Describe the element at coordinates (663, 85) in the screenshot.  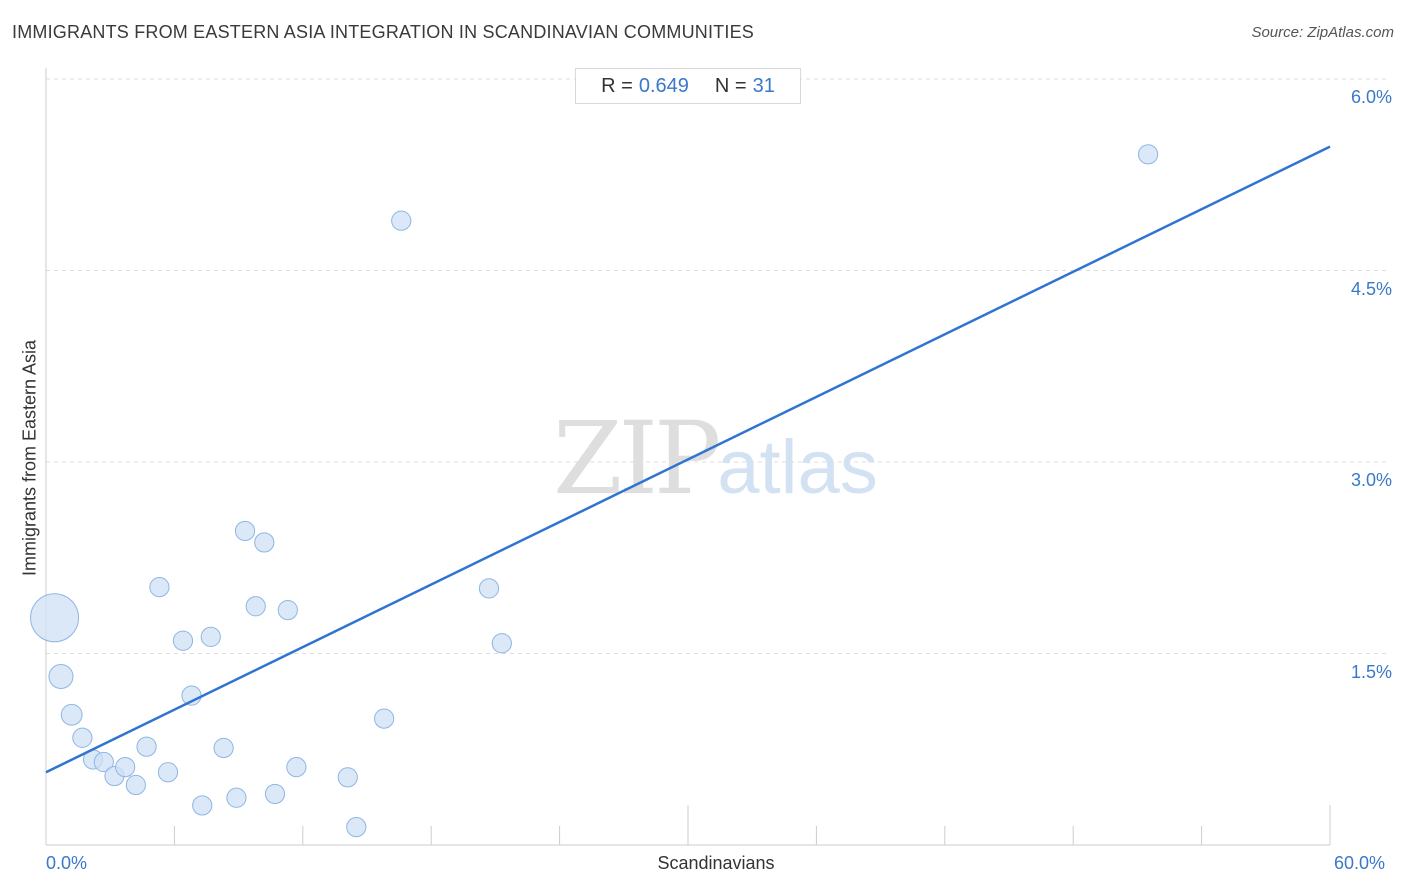
I see `r-value: 0.649` at that location.